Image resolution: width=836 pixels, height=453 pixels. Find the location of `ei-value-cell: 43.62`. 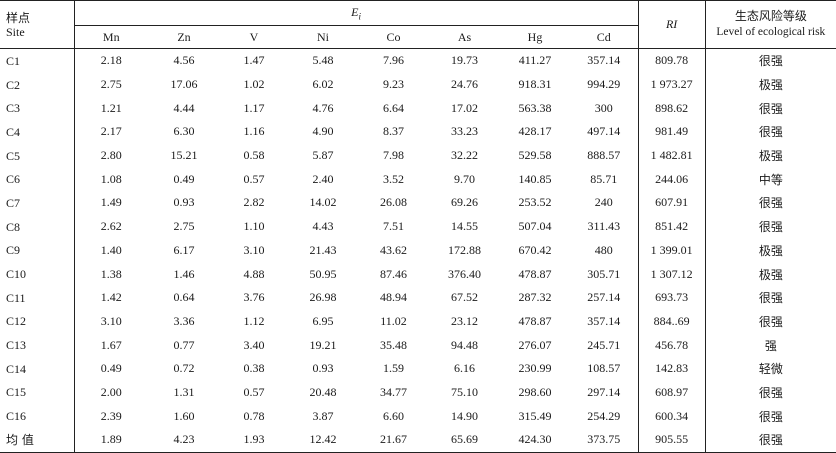

ei-value-cell: 43.62 is located at coordinates (393, 249).